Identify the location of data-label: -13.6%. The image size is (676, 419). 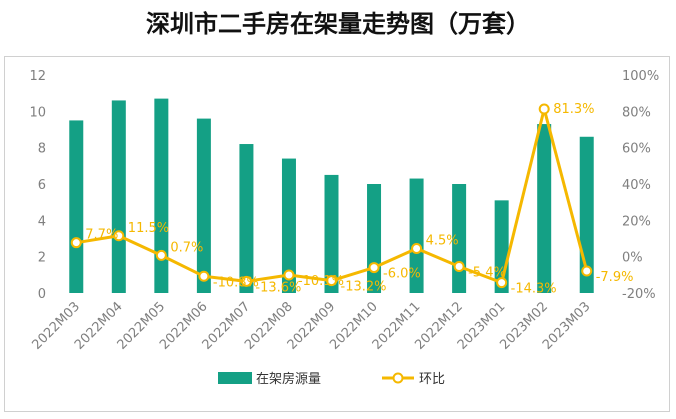
(278, 287).